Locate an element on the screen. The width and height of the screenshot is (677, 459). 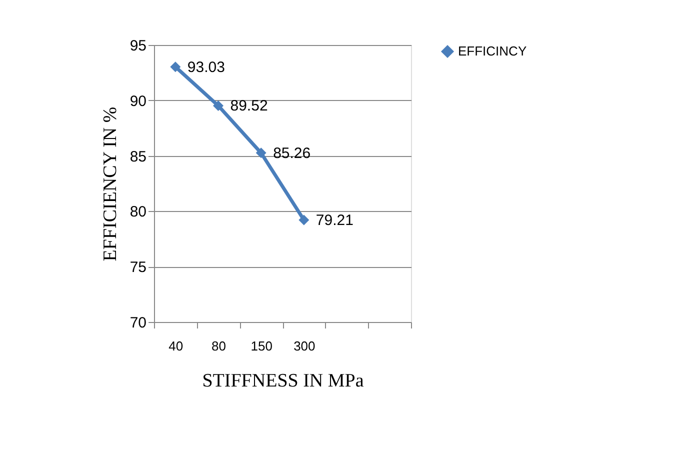
data-label: 79.21 is located at coordinates (335, 220).